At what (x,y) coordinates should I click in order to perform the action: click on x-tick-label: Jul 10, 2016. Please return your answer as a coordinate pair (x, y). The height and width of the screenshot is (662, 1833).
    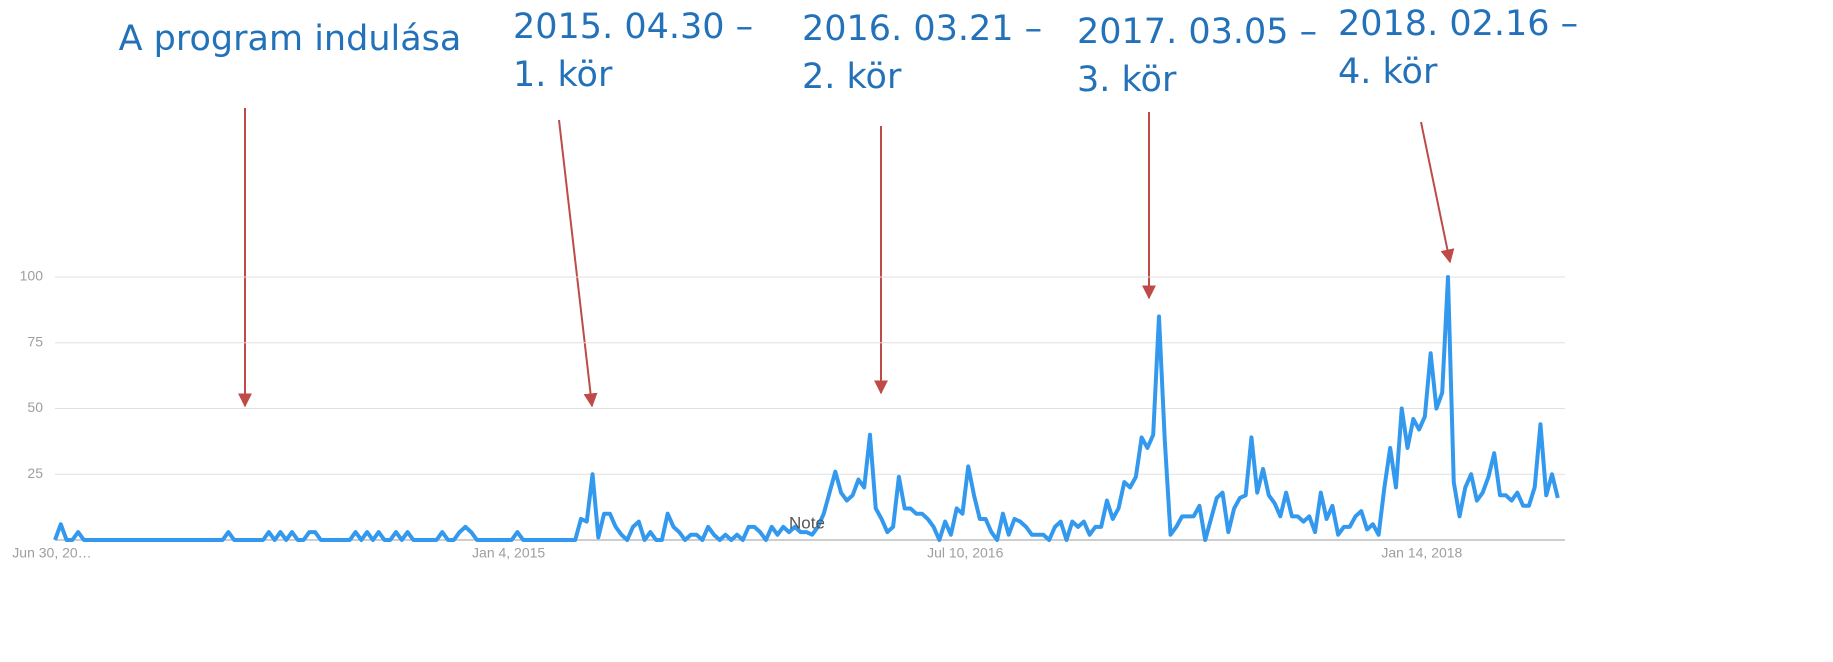
    Looking at the image, I should click on (965, 553).